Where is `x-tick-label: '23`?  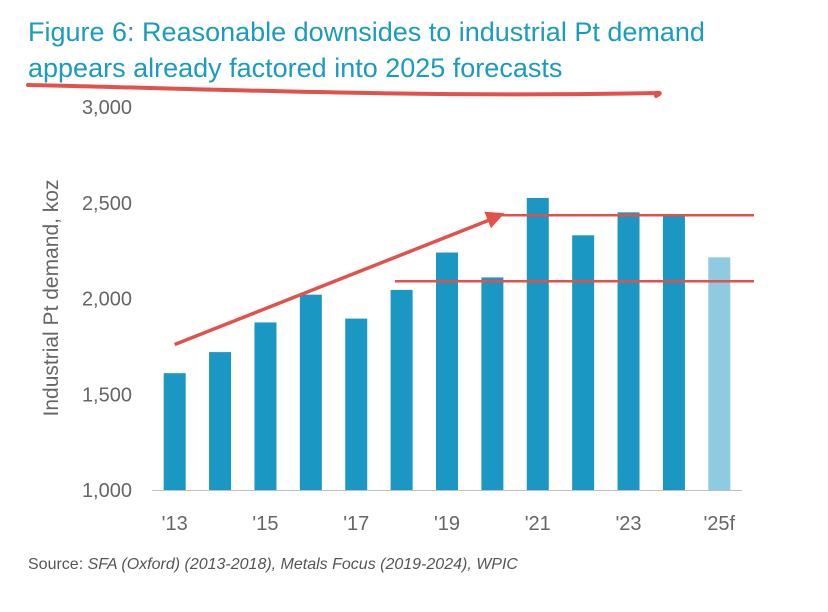
x-tick-label: '23 is located at coordinates (628, 524).